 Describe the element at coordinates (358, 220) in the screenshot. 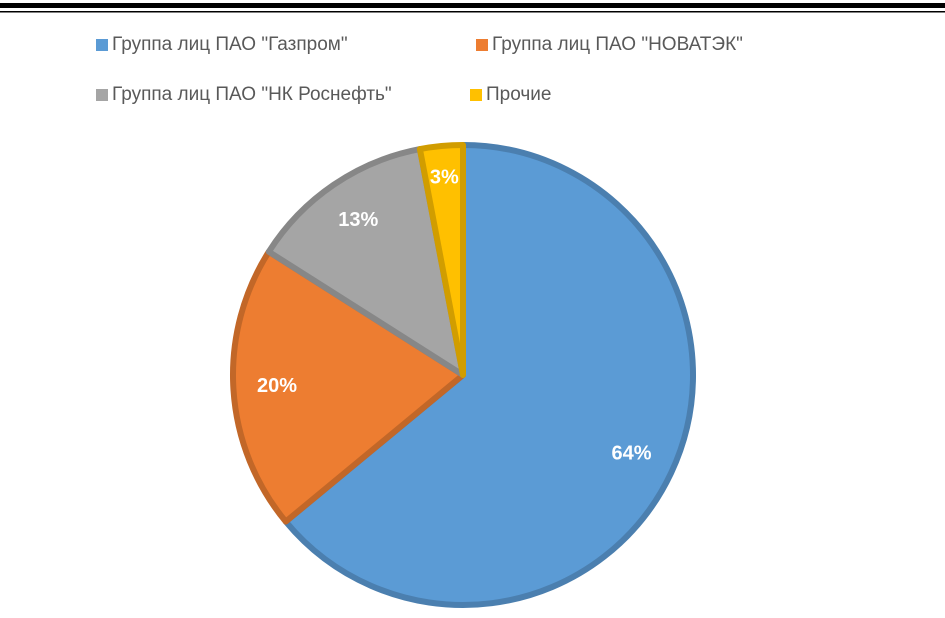

I see `data-label: 13%` at that location.